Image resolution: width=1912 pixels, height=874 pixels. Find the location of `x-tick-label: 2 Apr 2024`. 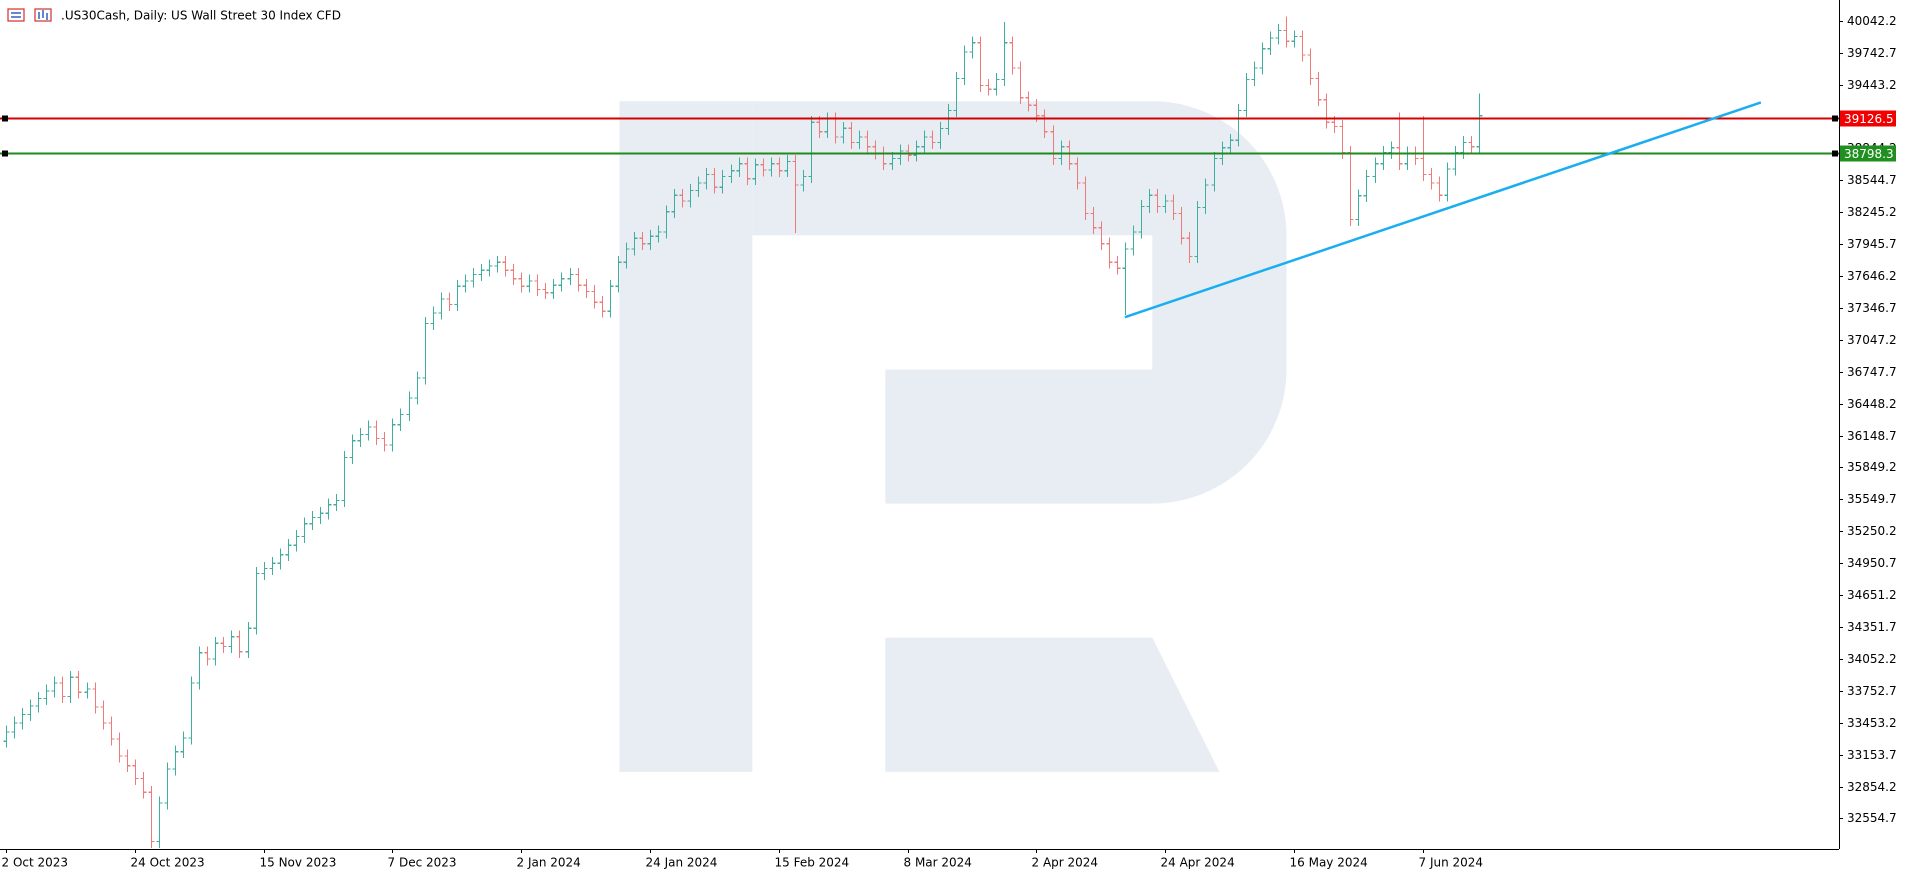

x-tick-label: 2 Apr 2024 is located at coordinates (1065, 863).